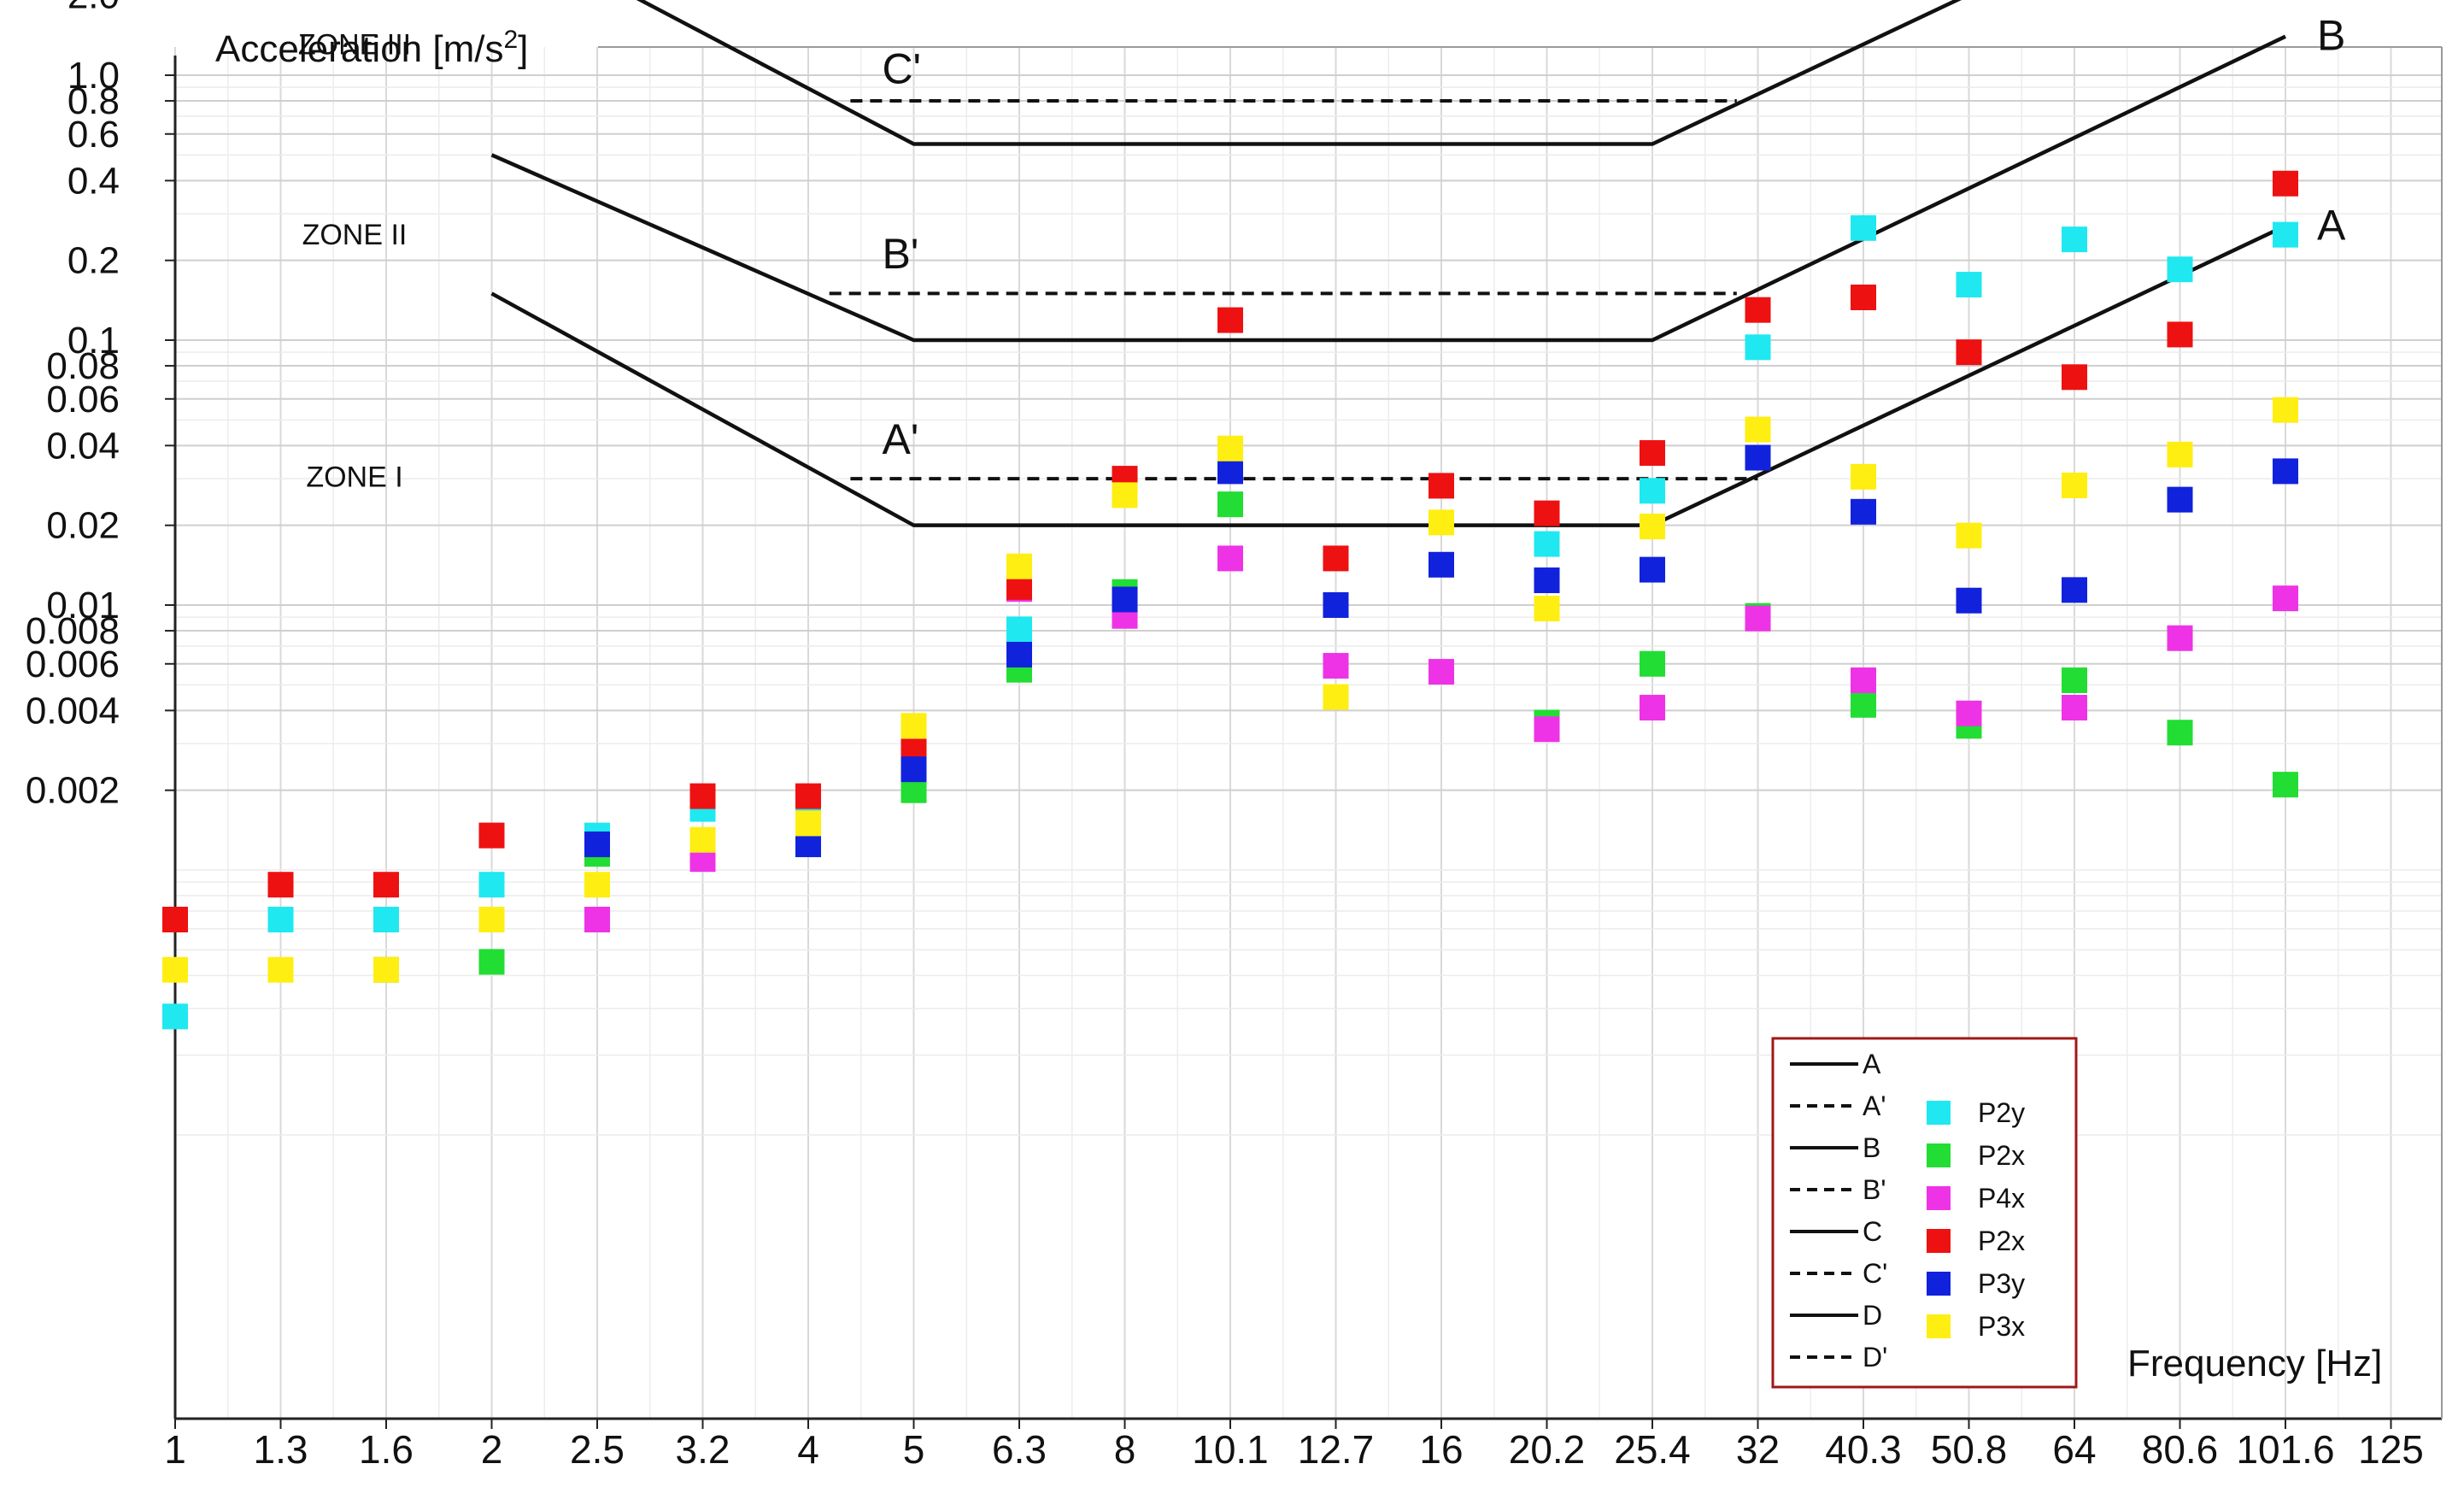 The height and width of the screenshot is (1499, 2464). Describe the element at coordinates (1871, 1147) in the screenshot. I see `legend-line-label: B` at that location.